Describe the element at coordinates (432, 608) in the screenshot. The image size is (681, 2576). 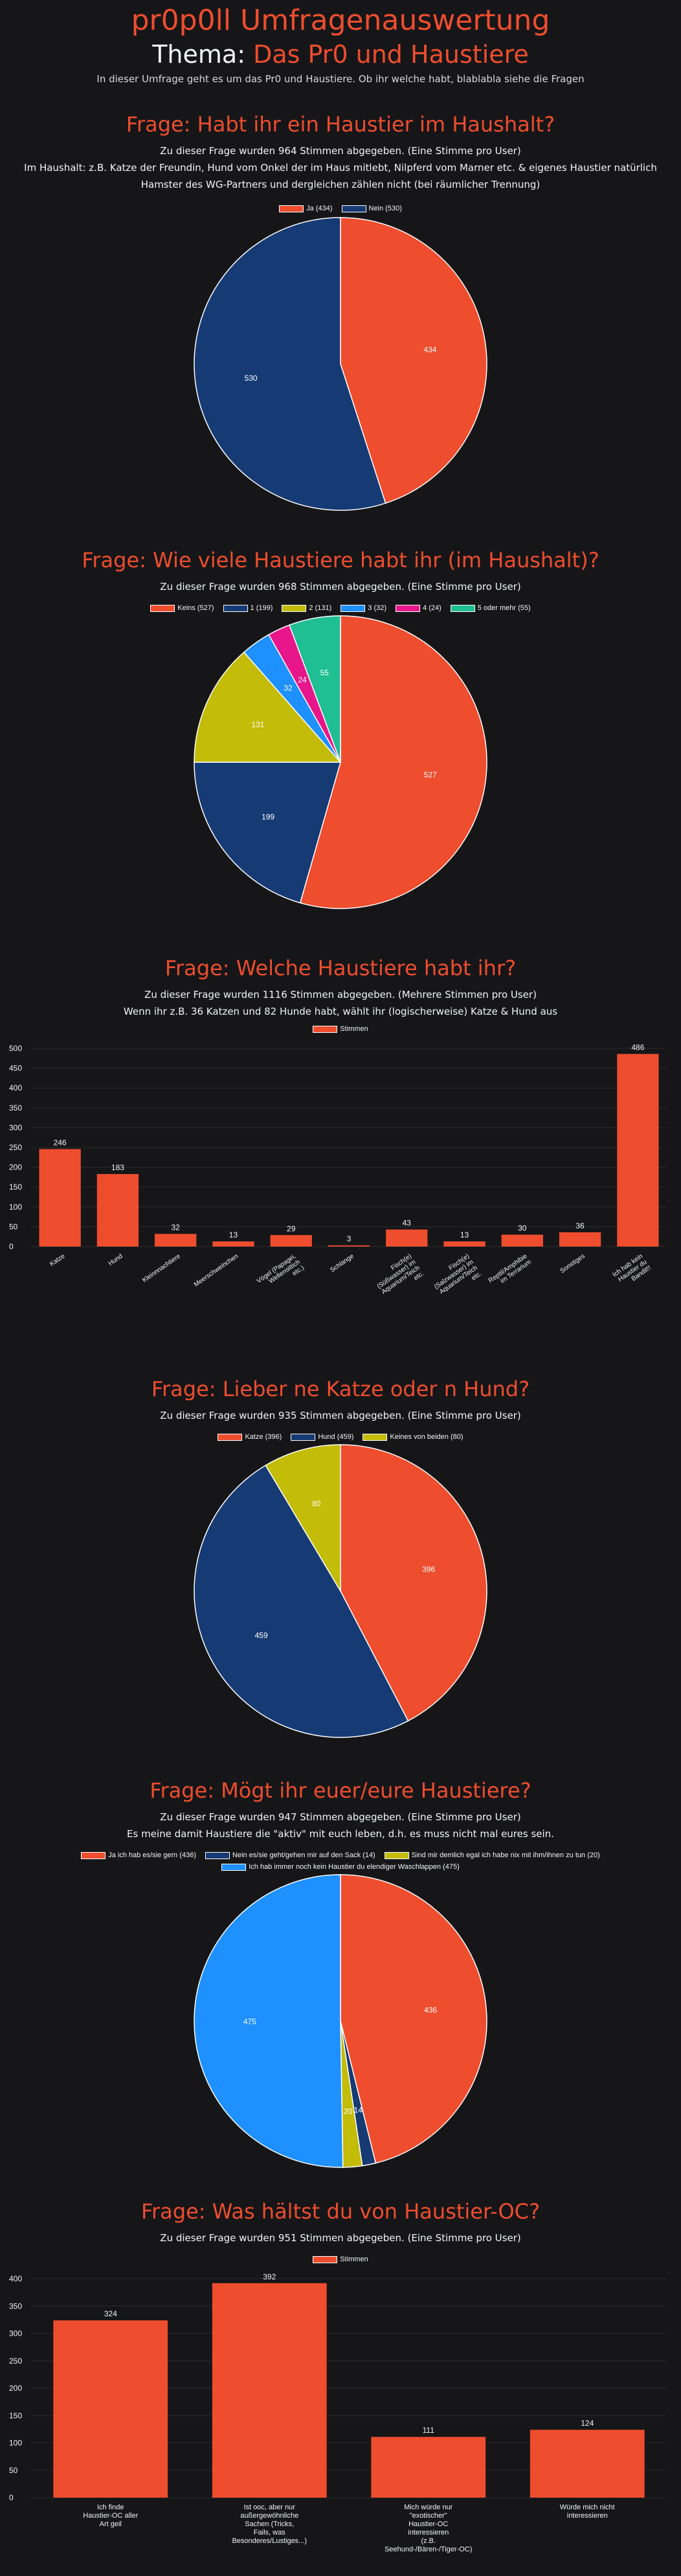
I see `legend-label: 4 (24)` at that location.